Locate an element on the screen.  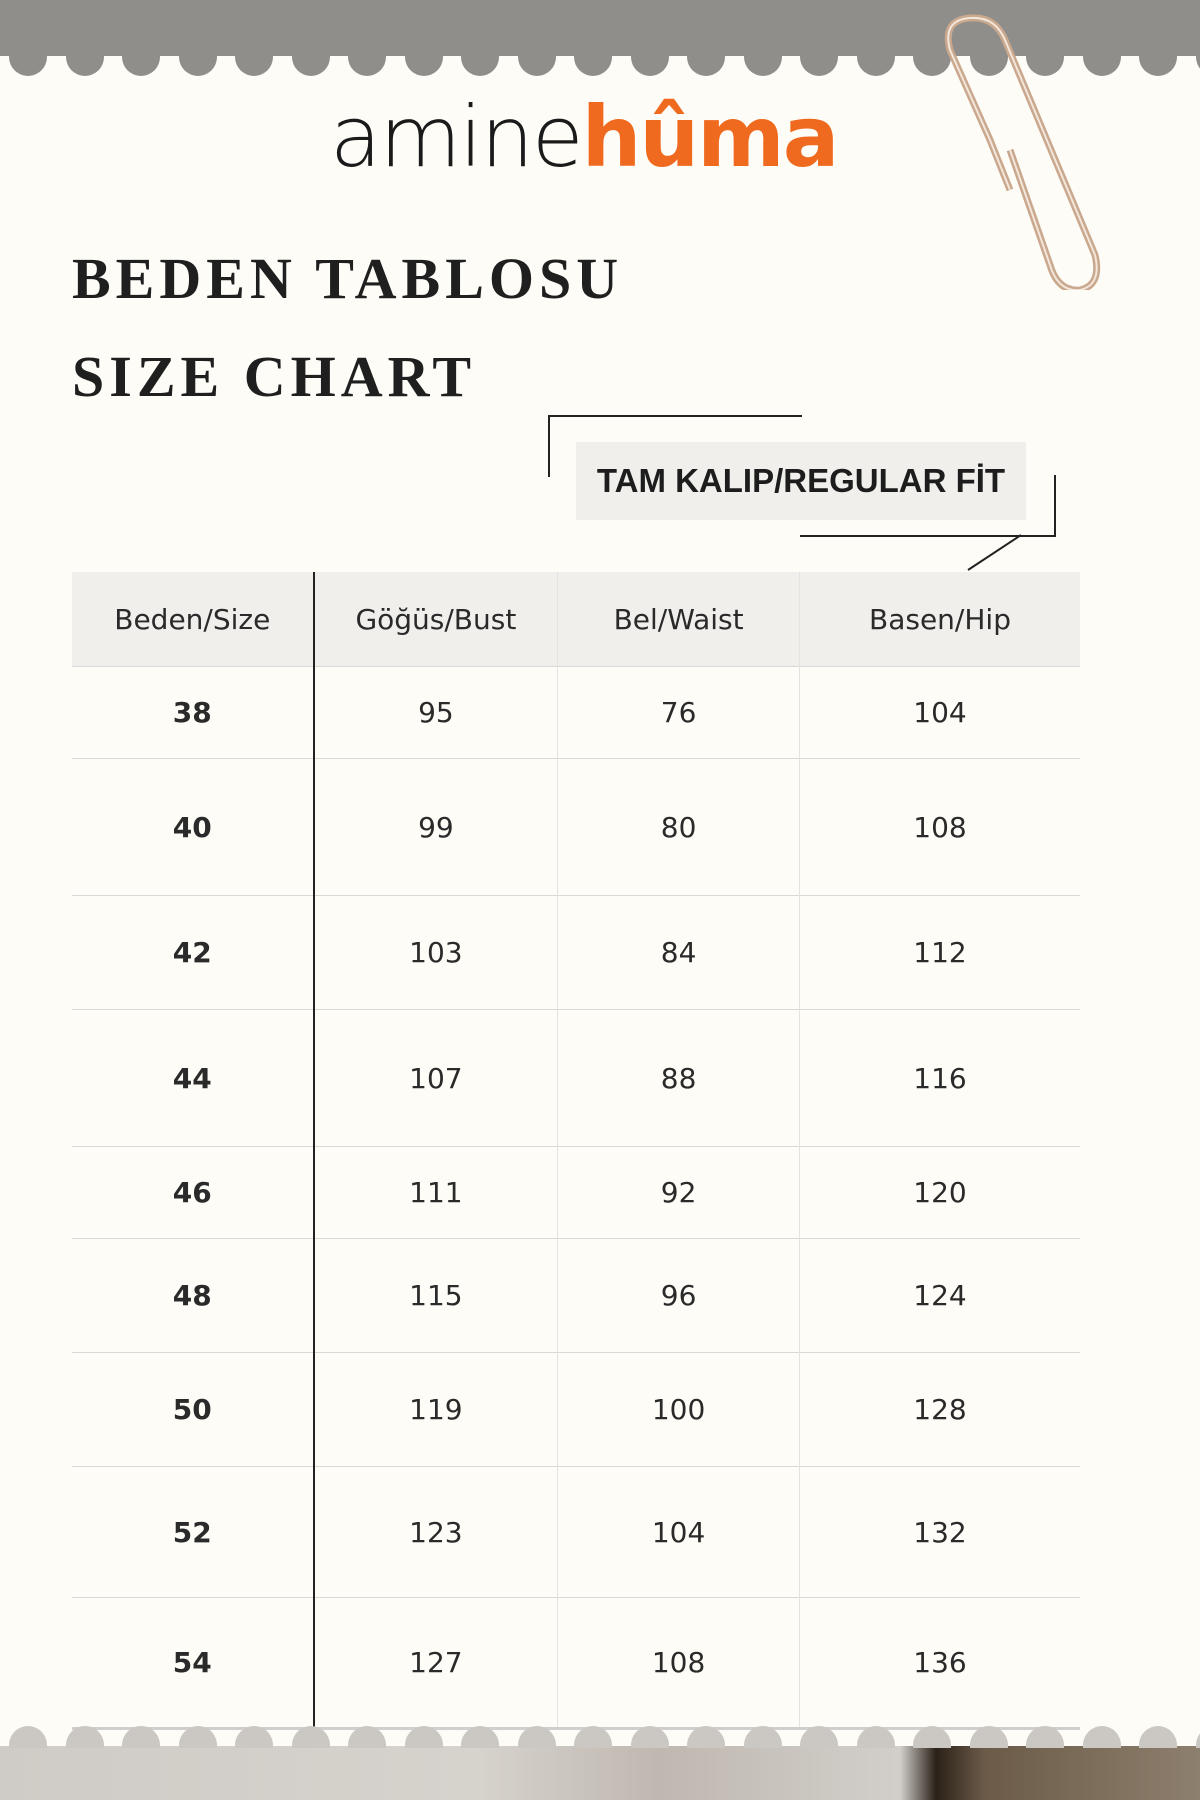
measurement-cell: 127 is located at coordinates (435, 1663).